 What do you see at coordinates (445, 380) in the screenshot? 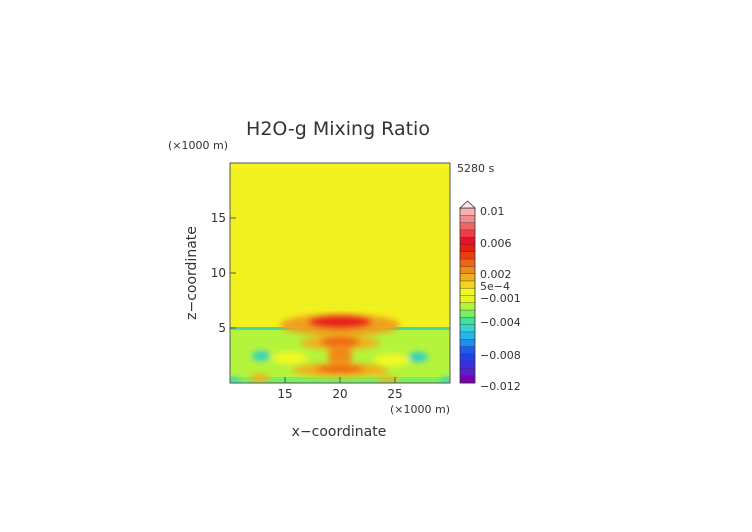
I see `anomaly-corner-right` at bounding box center [445, 380].